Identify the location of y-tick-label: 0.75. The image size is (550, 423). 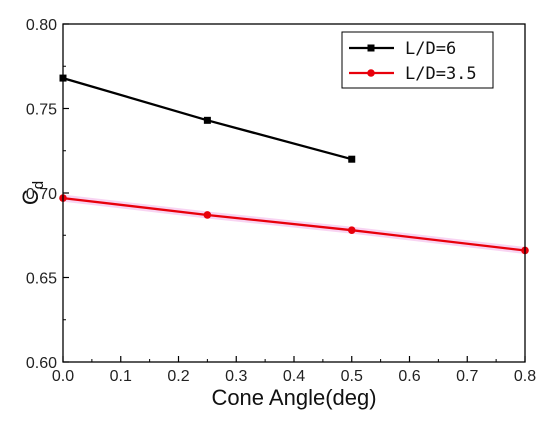
(41, 110).